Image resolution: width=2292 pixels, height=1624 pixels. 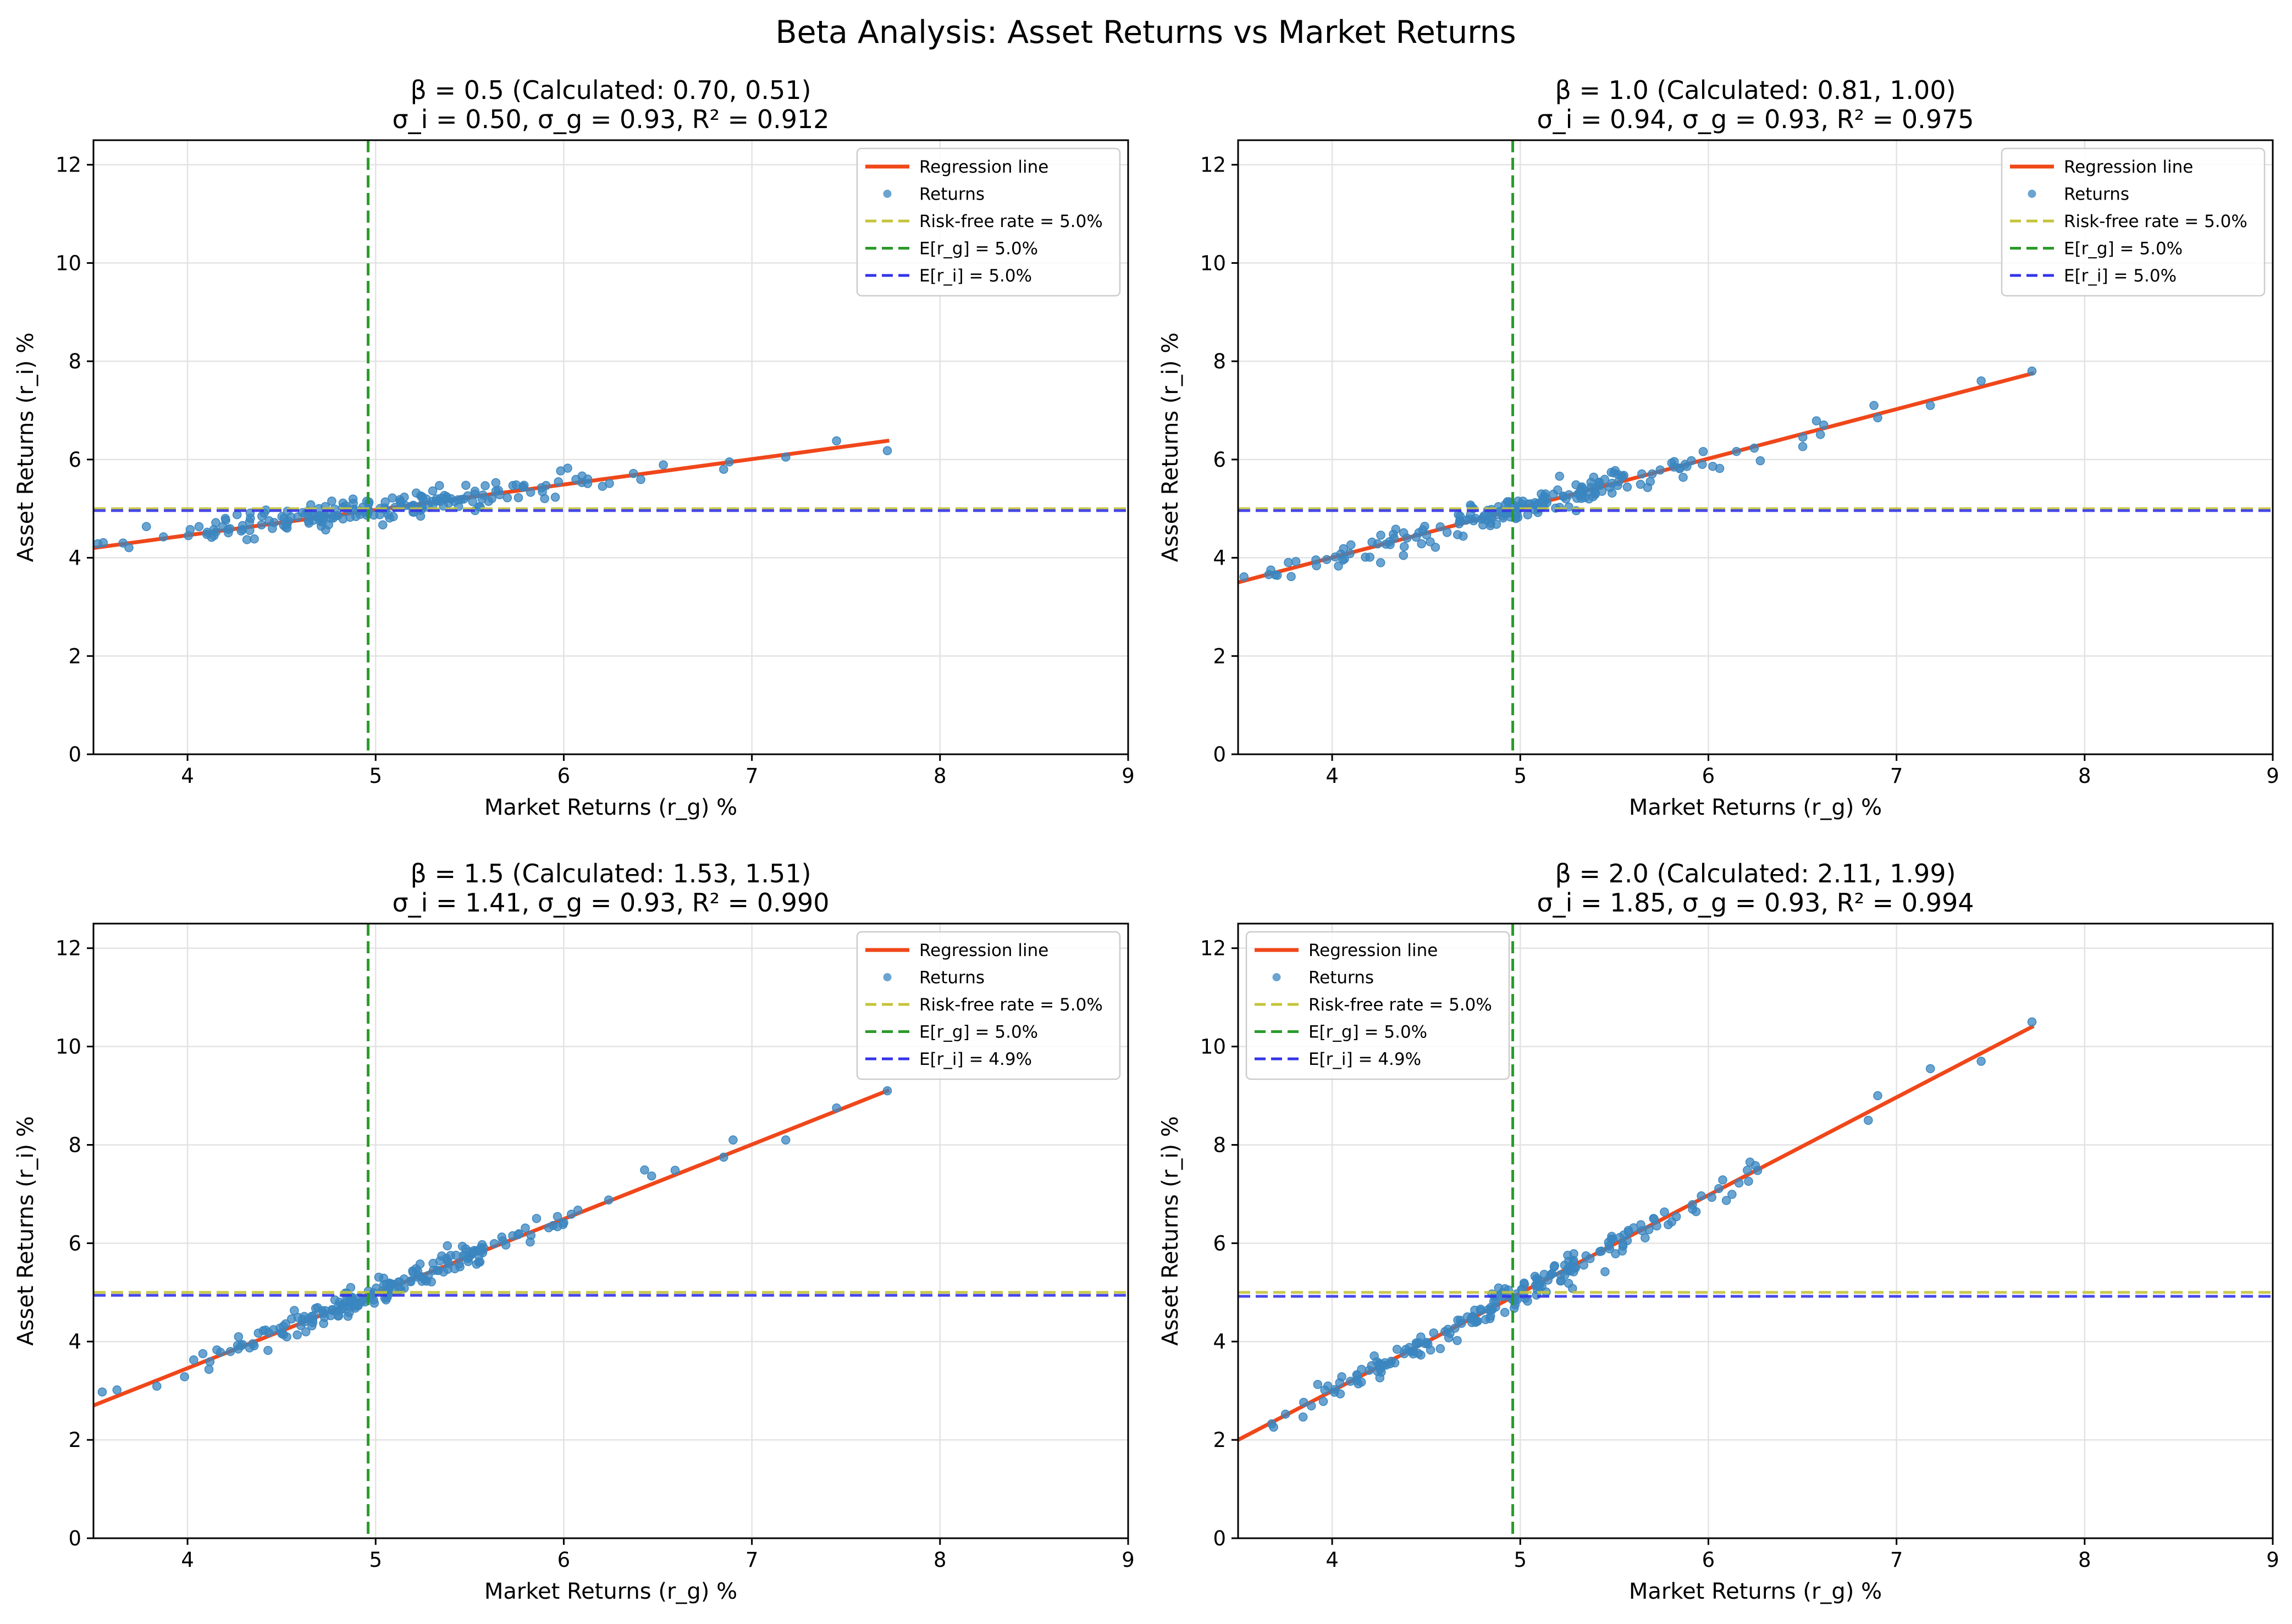 What do you see at coordinates (1755, 90) in the screenshot?
I see `subplot-title: β = 1.0 (Calculated: 0.81, 1.00)` at bounding box center [1755, 90].